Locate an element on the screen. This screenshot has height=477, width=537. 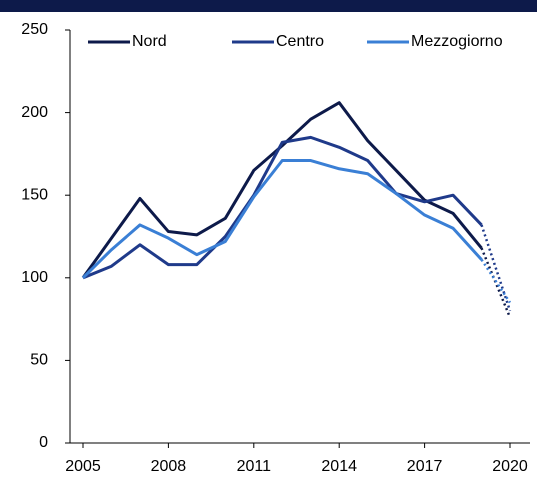
y-tick-label: 50 is located at coordinates (39, 360).